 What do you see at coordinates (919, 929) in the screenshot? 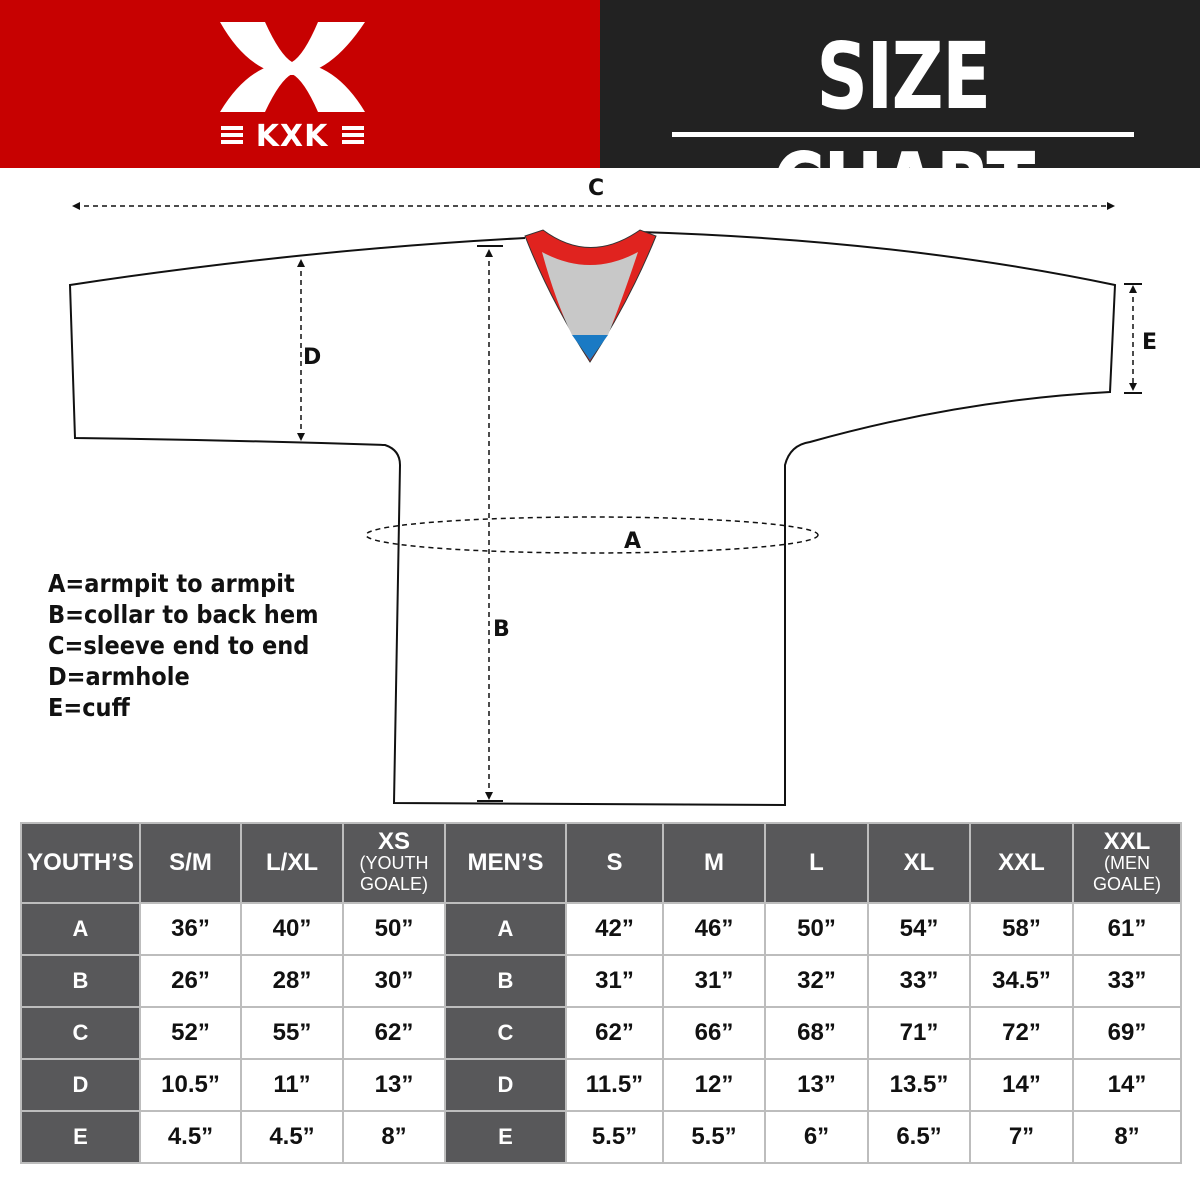
I see `men-value: 54”` at bounding box center [919, 929].